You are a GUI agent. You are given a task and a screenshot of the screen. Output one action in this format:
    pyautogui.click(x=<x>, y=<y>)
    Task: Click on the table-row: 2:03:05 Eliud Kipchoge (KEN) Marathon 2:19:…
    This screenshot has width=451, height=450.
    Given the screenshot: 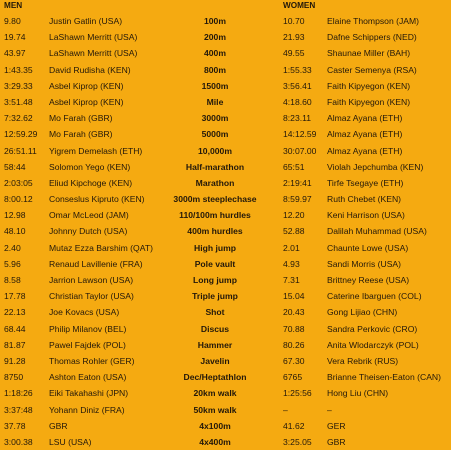 What is the action you would take?
    pyautogui.click(x=225, y=183)
    